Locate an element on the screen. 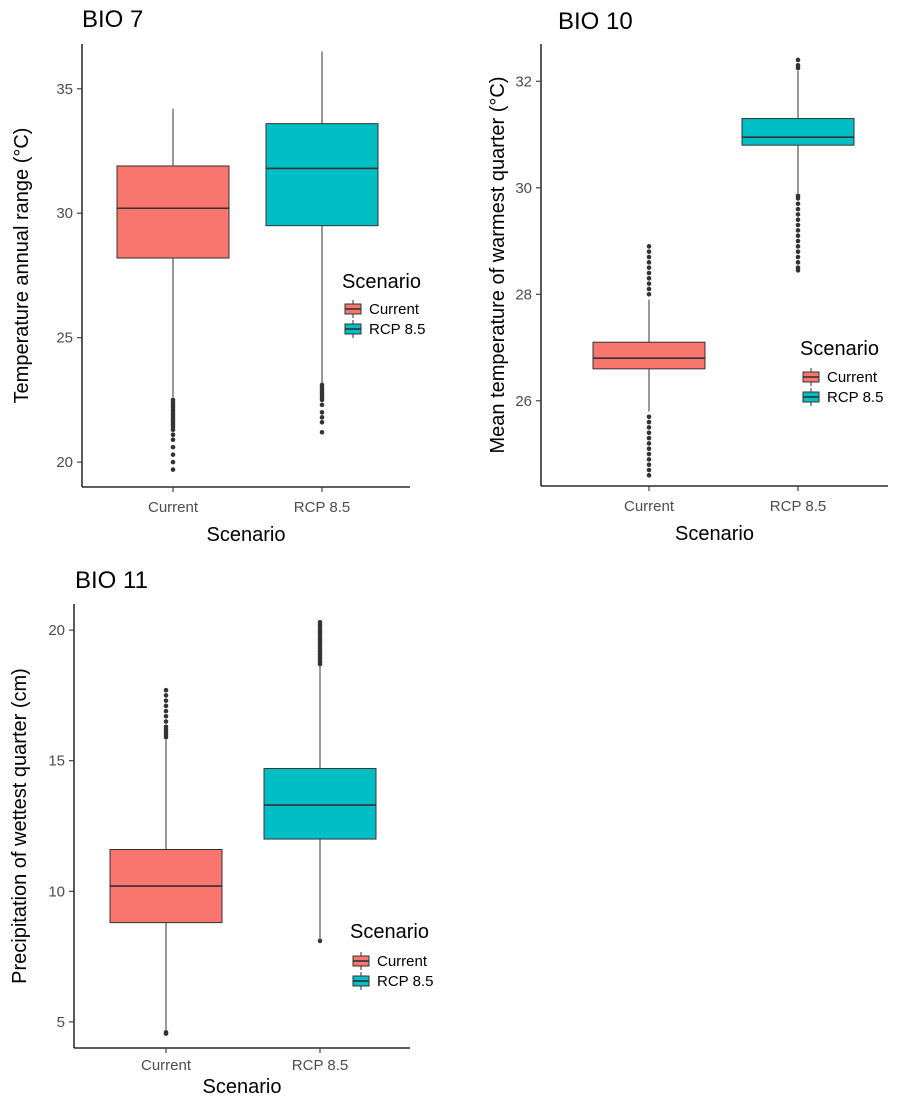  y-axis-title: Mean temperature of warmest quarter (°C) is located at coordinates (498, 264).